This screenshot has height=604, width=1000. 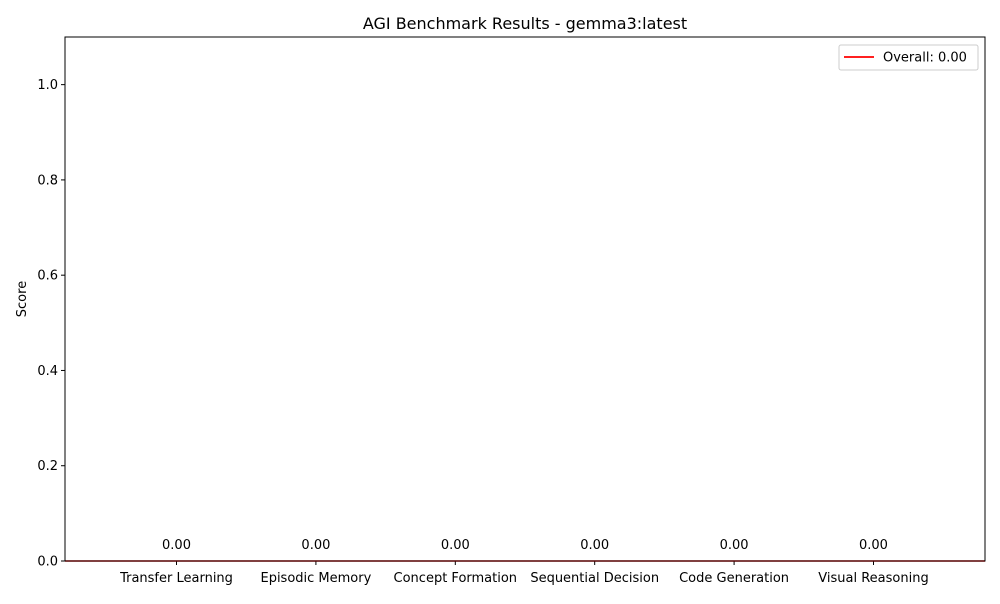 What do you see at coordinates (315, 578) in the screenshot?
I see `x-tick-label: Episodic Memory` at bounding box center [315, 578].